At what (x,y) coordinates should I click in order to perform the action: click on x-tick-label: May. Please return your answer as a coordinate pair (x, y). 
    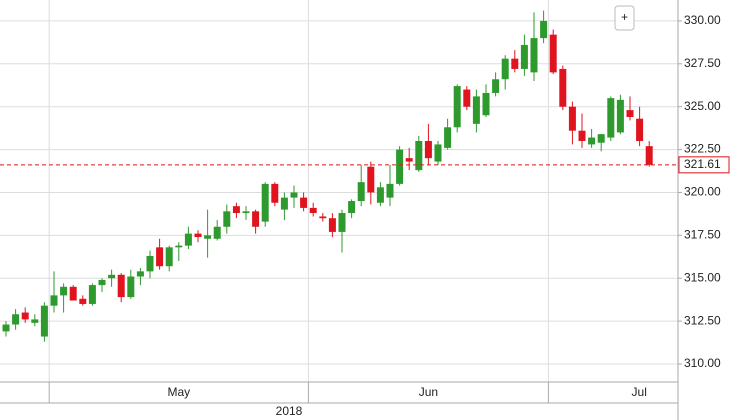
    Looking at the image, I should click on (178, 392).